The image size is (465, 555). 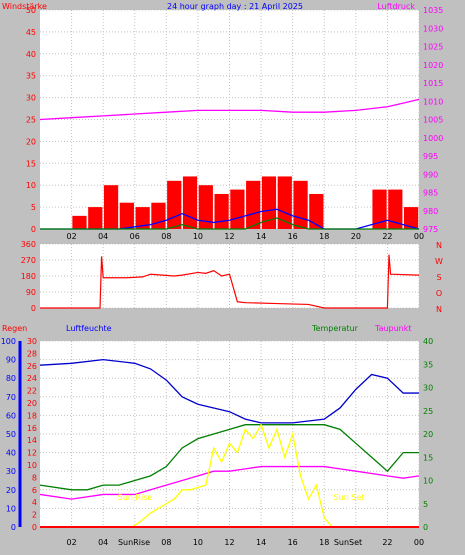 I want to click on humidity-tick-6: 60, so click(x=11, y=415).